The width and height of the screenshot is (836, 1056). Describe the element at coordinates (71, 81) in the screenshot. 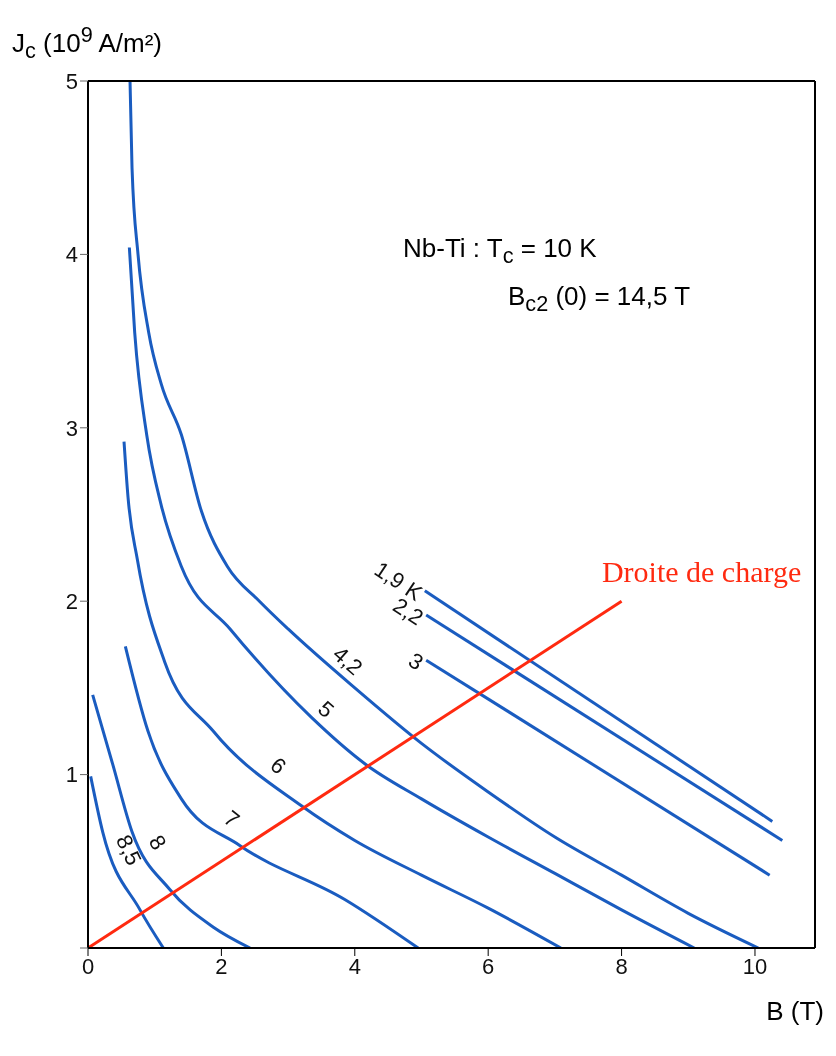

I see `y-tick-label: 5` at that location.